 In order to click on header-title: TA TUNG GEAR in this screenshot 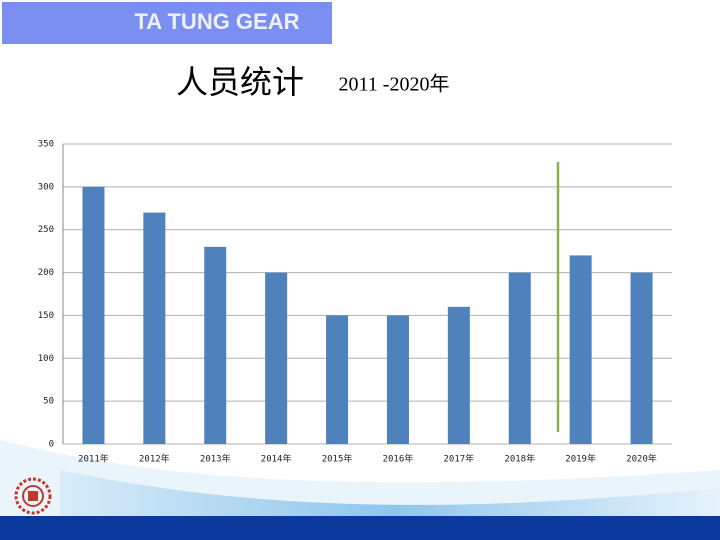, I will do `click(217, 21)`.